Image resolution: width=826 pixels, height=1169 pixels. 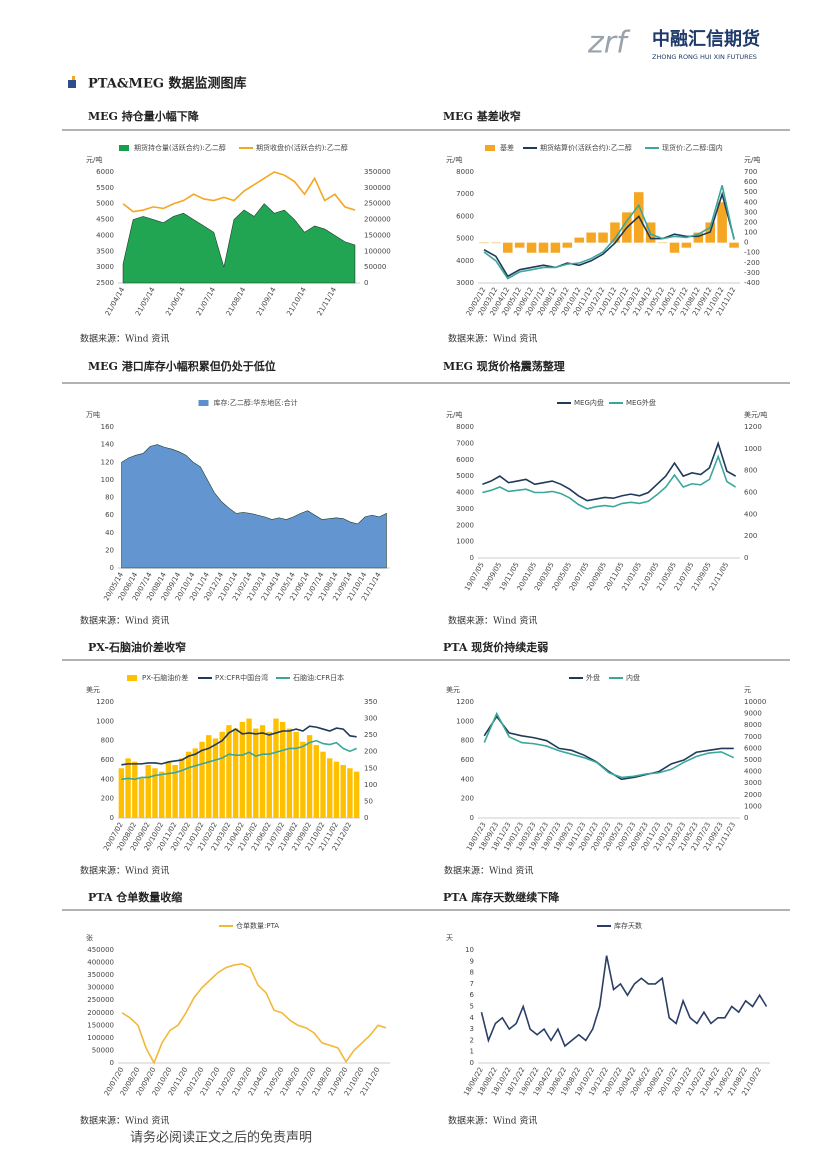 I want to click on y-tick-label: 7, so click(x=472, y=984).